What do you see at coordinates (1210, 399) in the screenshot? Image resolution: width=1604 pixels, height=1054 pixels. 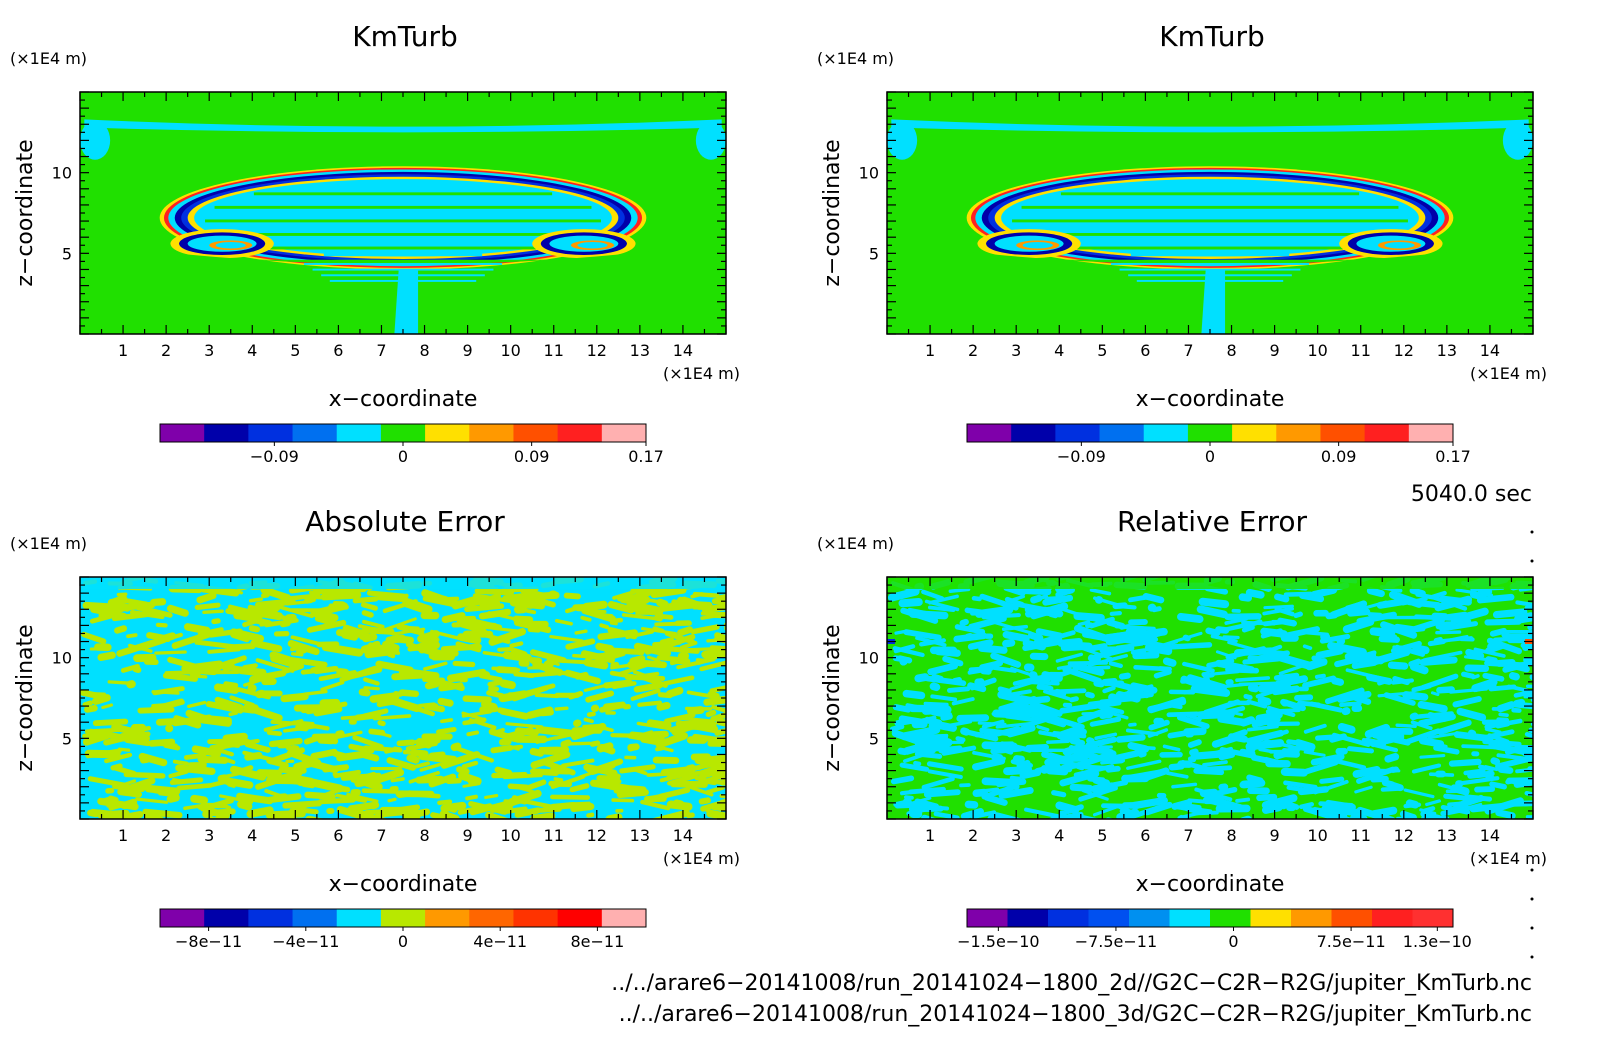 I see `x-axis-label: x−coordinate` at bounding box center [1210, 399].